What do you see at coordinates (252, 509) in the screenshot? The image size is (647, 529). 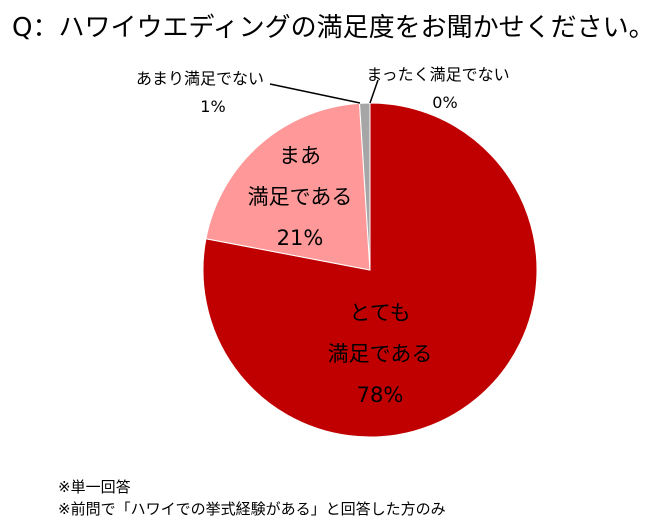 I see `note-condition: ※前問で「ハワイでの挙式経験がある」と回答した方のみ` at bounding box center [252, 509].